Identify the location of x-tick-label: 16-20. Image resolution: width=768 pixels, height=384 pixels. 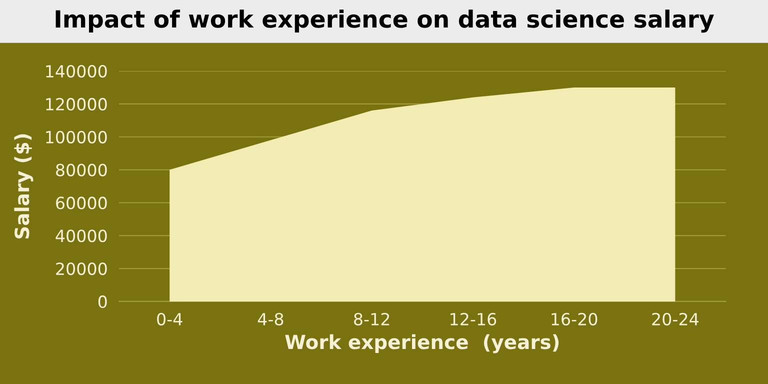
(575, 319).